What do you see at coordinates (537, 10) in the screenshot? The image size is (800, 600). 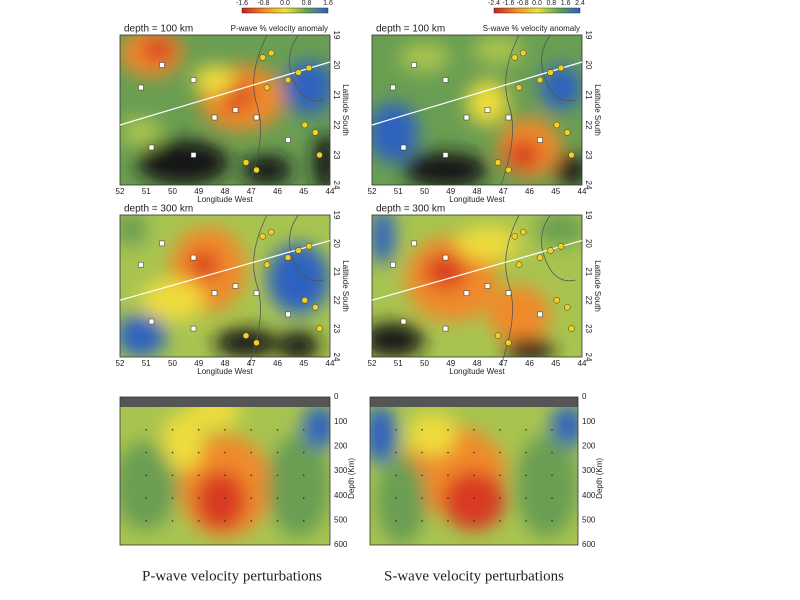 I see `colorbar` at bounding box center [537, 10].